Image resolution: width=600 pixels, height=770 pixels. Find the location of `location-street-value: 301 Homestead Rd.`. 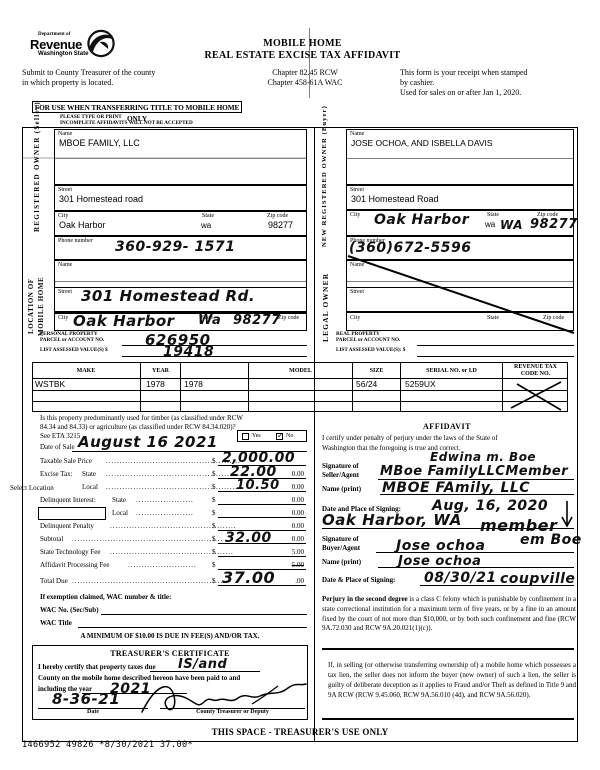

location-street-value: 301 Homestead Rd. is located at coordinates (168, 296).